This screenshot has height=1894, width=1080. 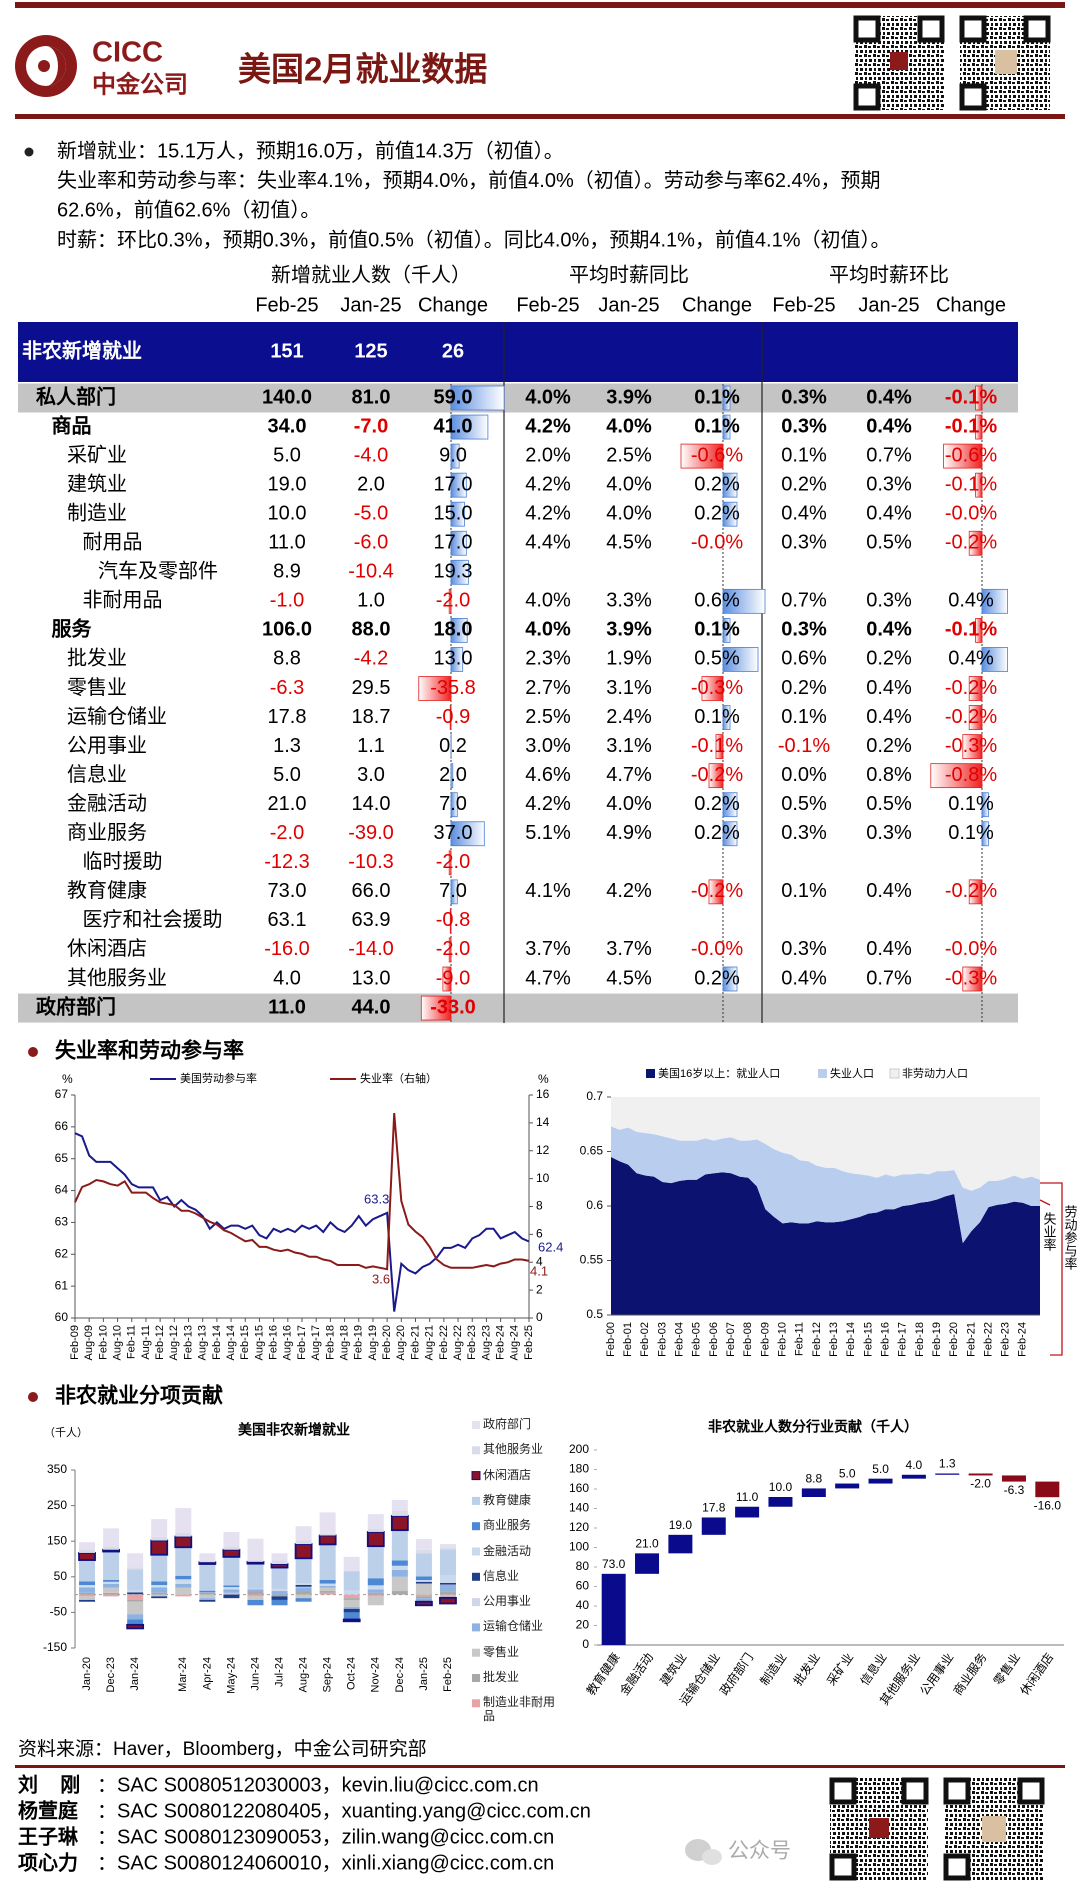 I want to click on y2-tick-label: 14, so click(x=543, y=1122).